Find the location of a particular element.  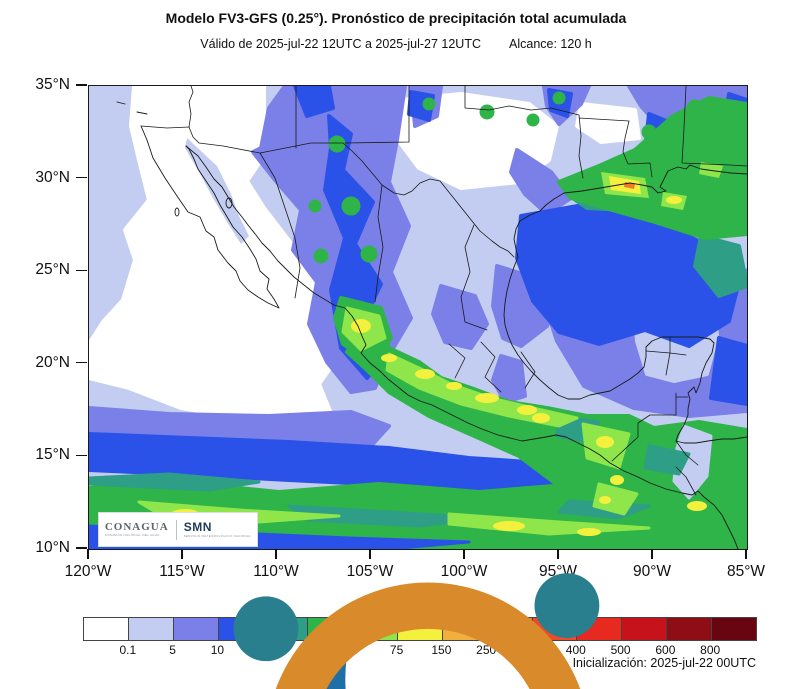

colorbar-tick-label: 400 is located at coordinates (575, 650).